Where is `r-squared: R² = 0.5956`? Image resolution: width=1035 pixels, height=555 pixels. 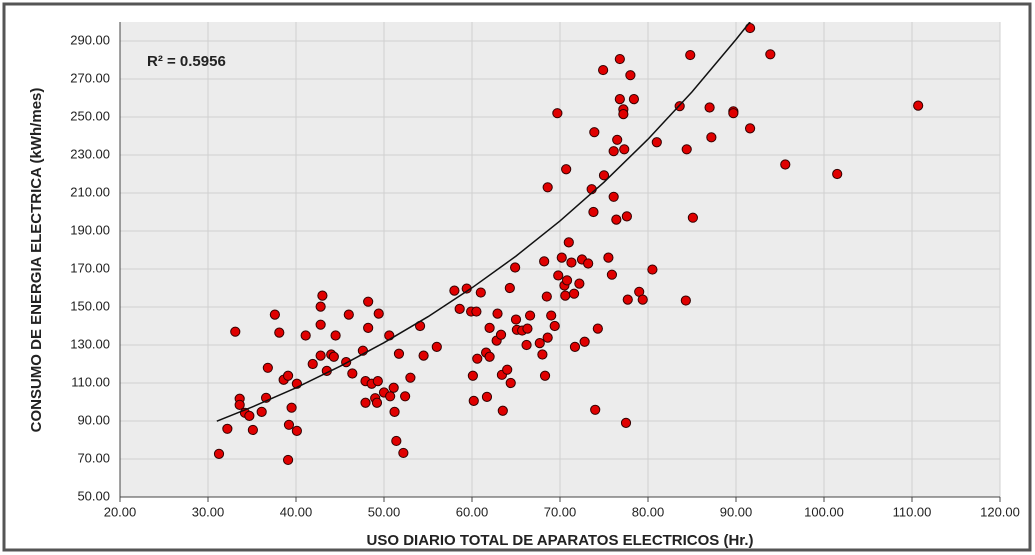
r-squared: R² = 0.5956 is located at coordinates (186, 61).